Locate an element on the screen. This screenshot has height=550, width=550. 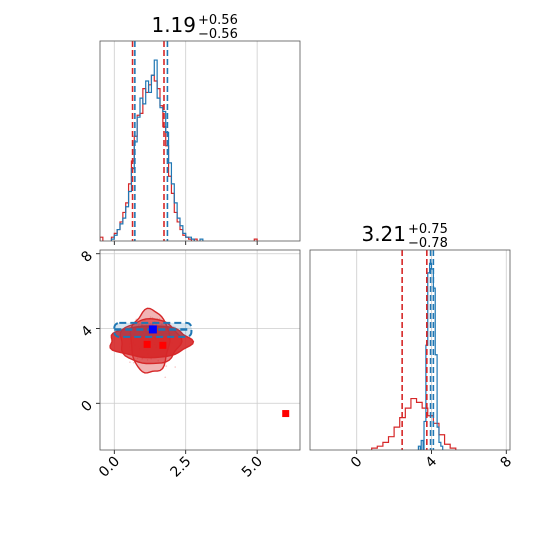
title-plus: +0.56 is located at coordinates (218, 20).